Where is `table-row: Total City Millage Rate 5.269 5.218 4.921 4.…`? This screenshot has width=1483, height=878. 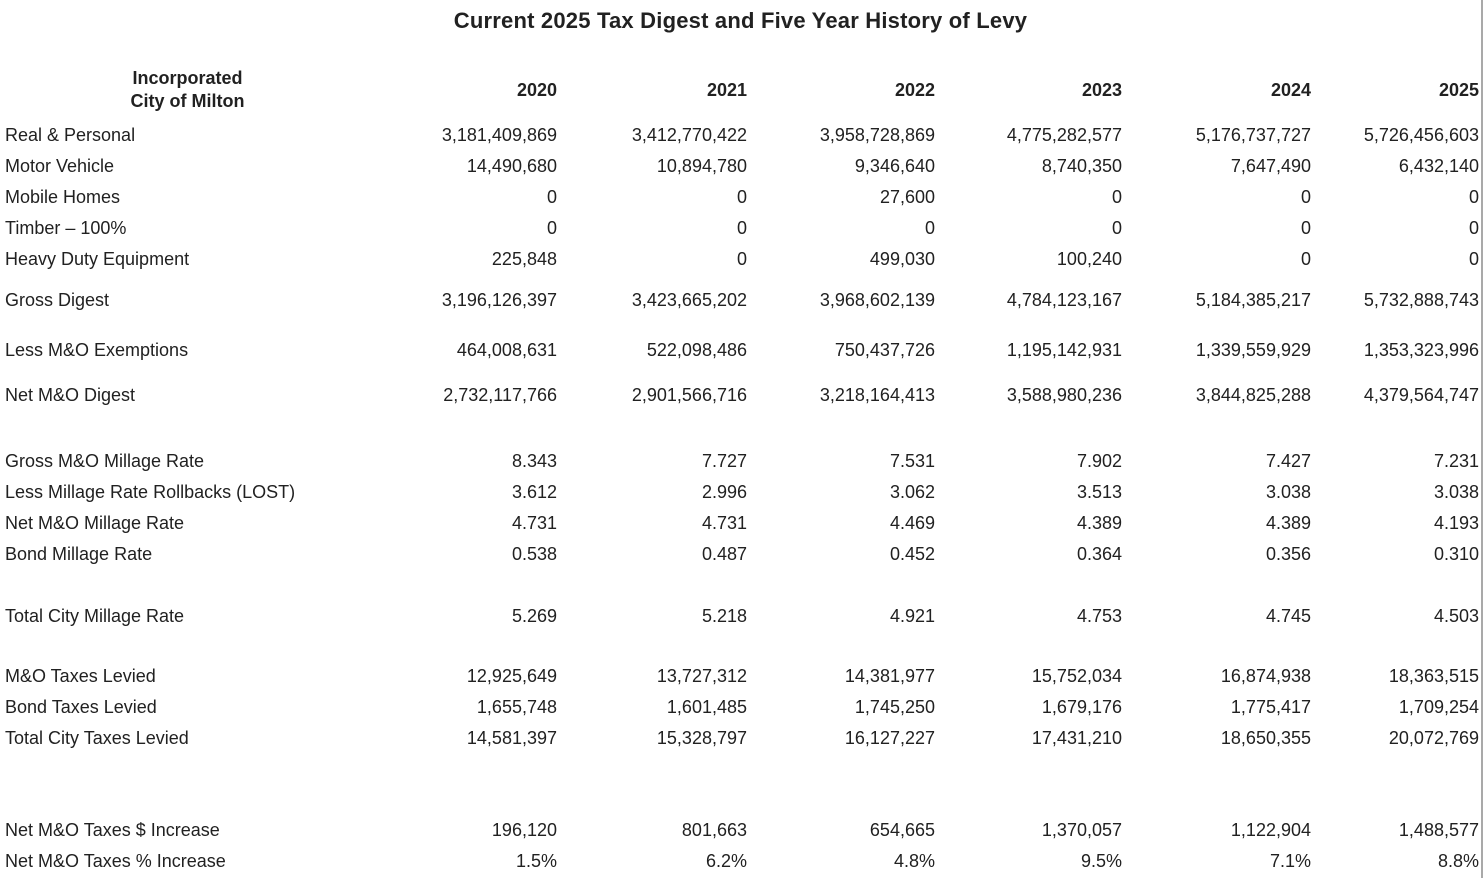
table-row: Total City Millage Rate 5.269 5.218 4.921 4.… is located at coordinates (740, 615).